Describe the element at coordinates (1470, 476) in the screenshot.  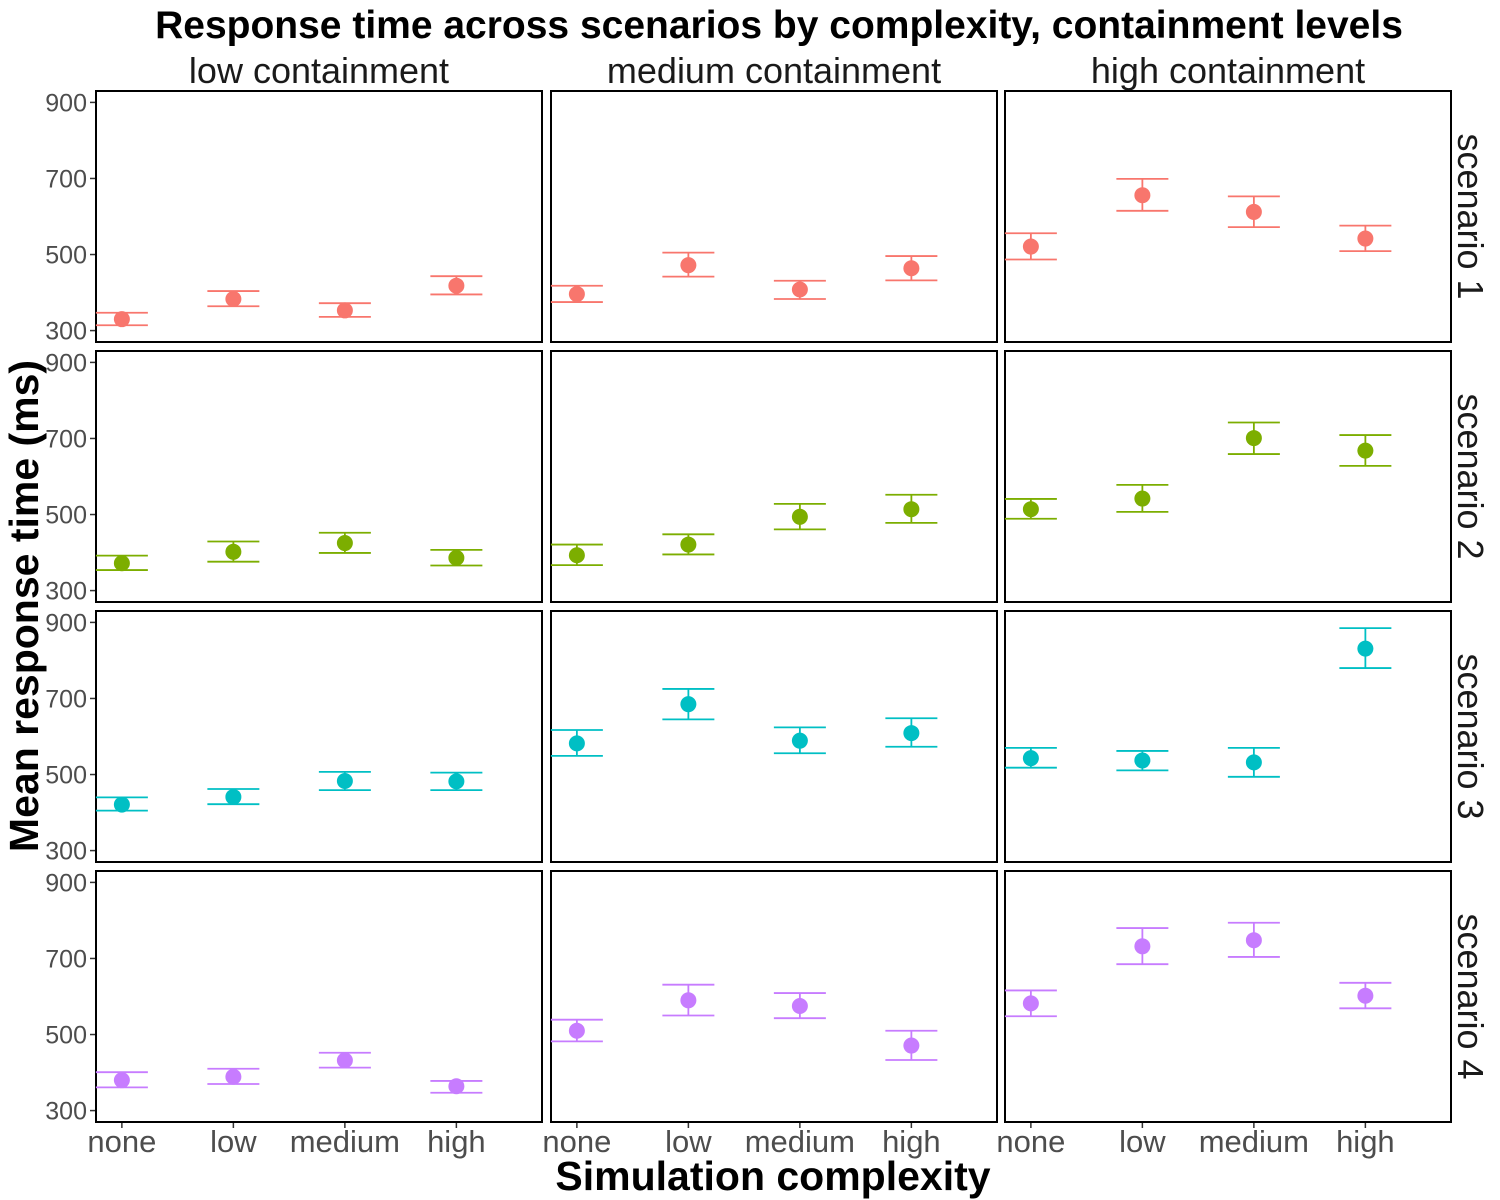
I see `row-strip-label: scenario 2` at that location.